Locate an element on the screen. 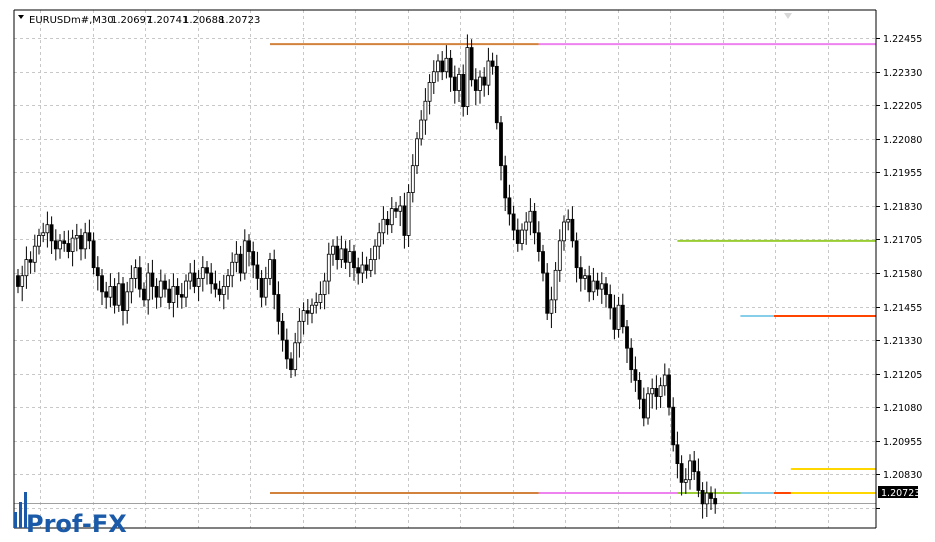 This screenshot has height=542, width=935. chart-shift-marker-icon is located at coordinates (788, 16).